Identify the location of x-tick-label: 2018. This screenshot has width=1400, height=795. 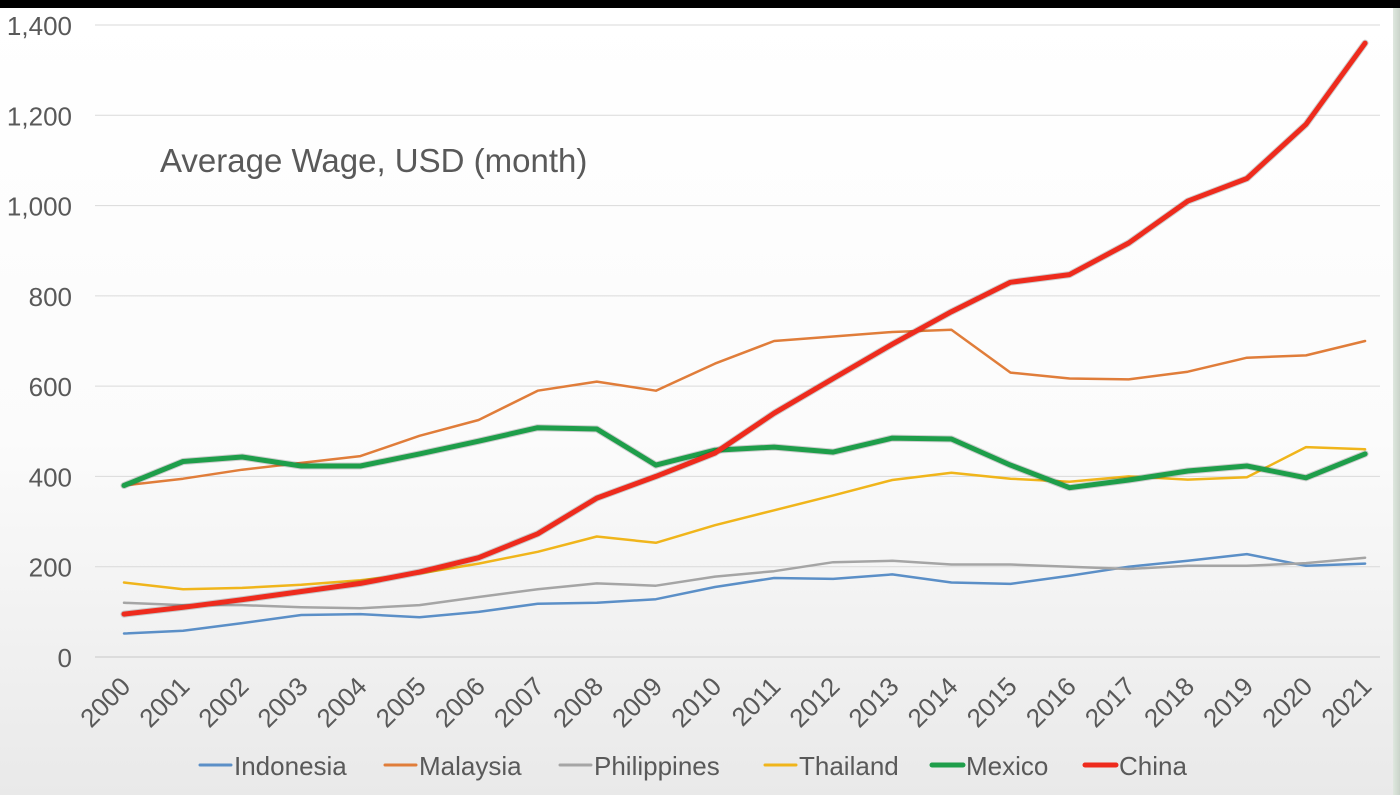
(1169, 702).